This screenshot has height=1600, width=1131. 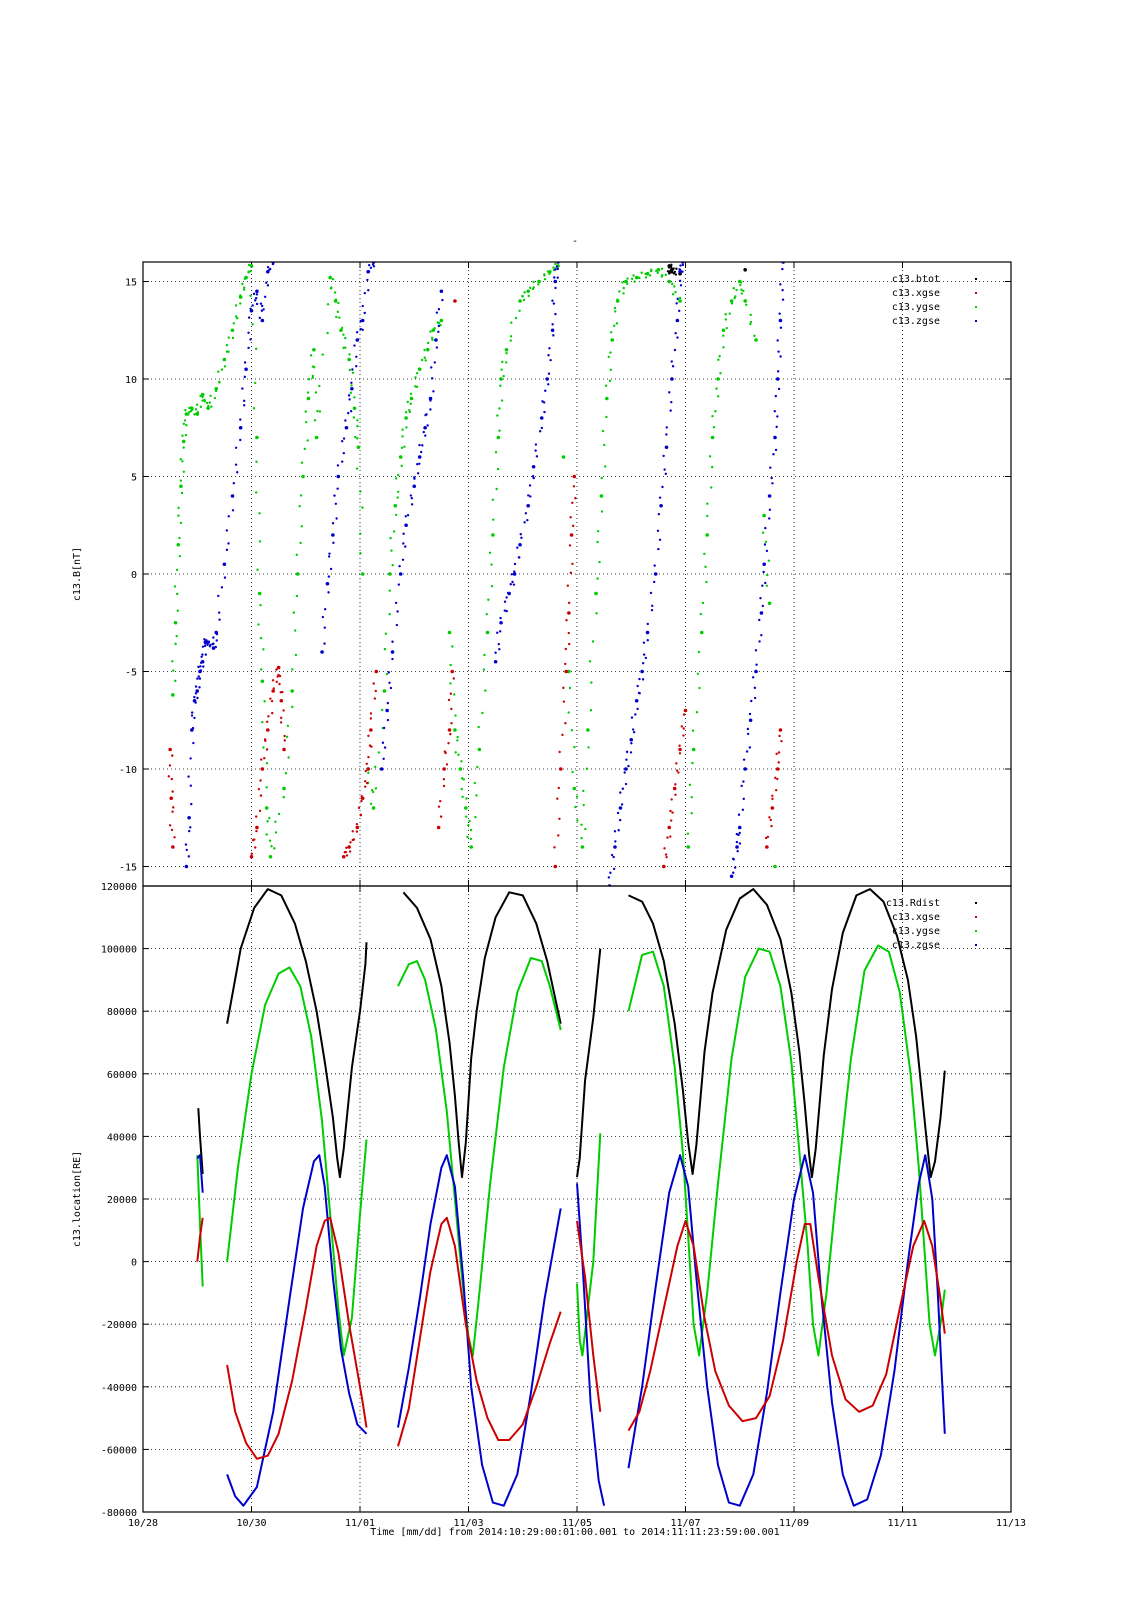 I want to click on y-tick-label: 5, so click(x=134, y=478).